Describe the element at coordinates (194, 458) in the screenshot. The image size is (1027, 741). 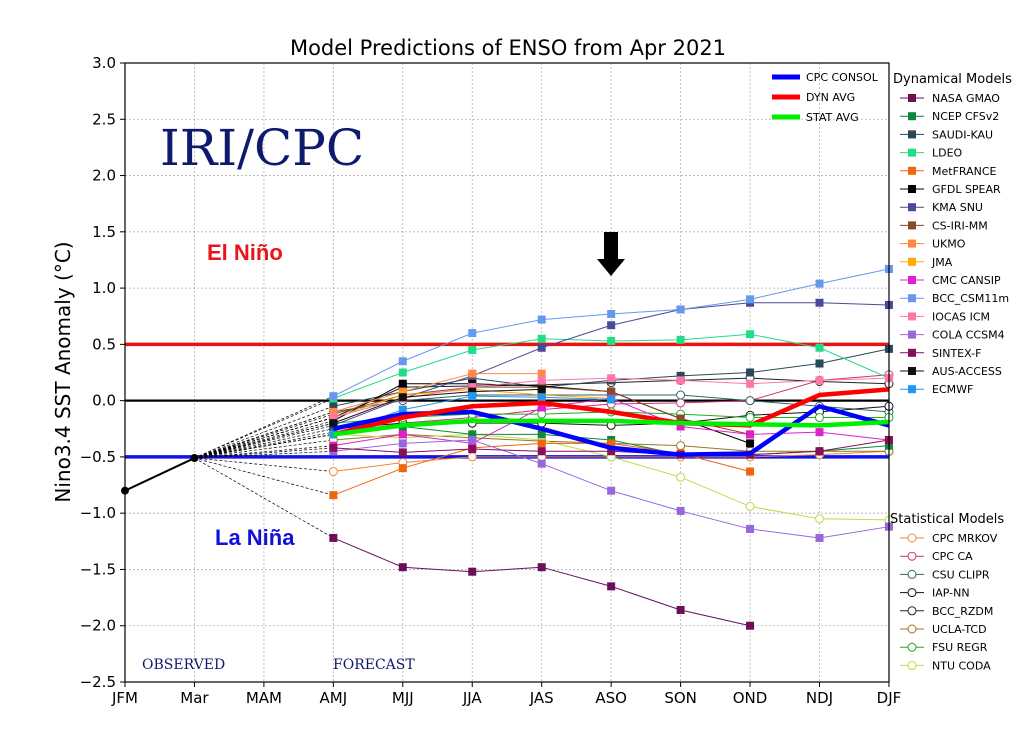
I see `observed-point` at that location.